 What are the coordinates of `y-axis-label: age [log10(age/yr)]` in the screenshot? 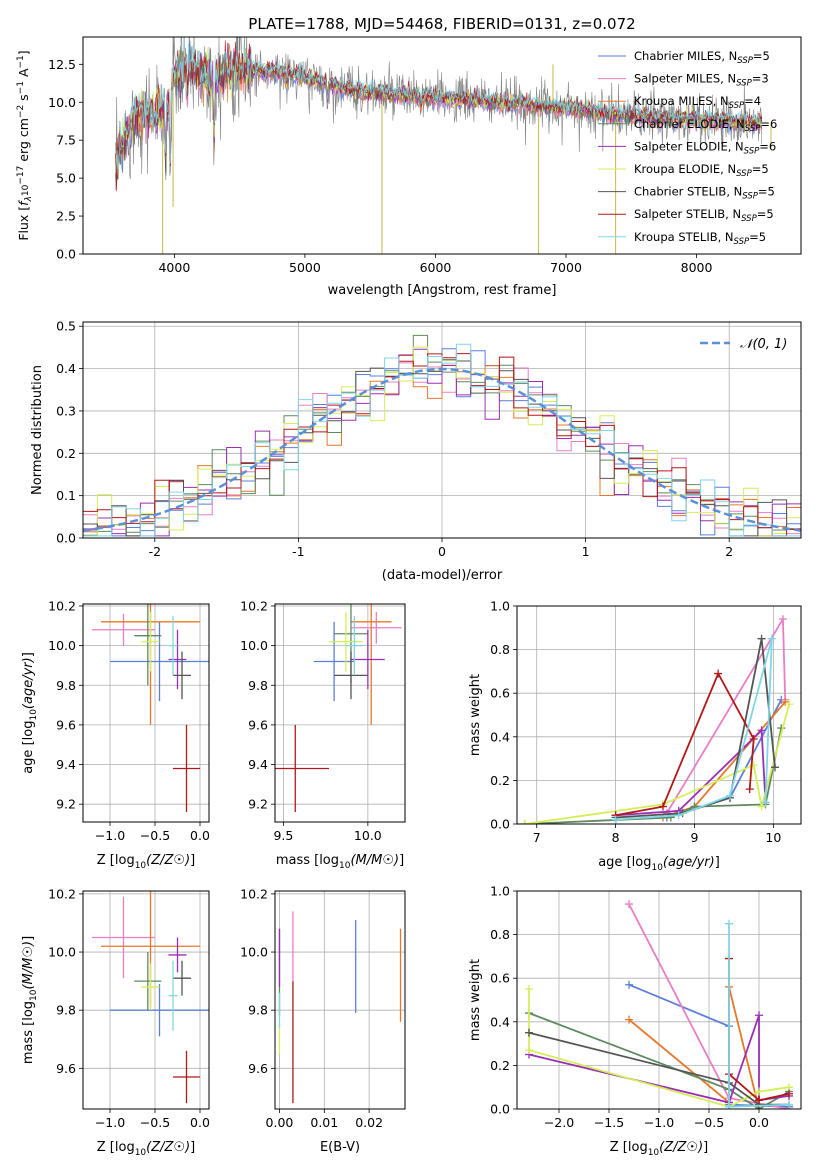 It's located at (30, 713).